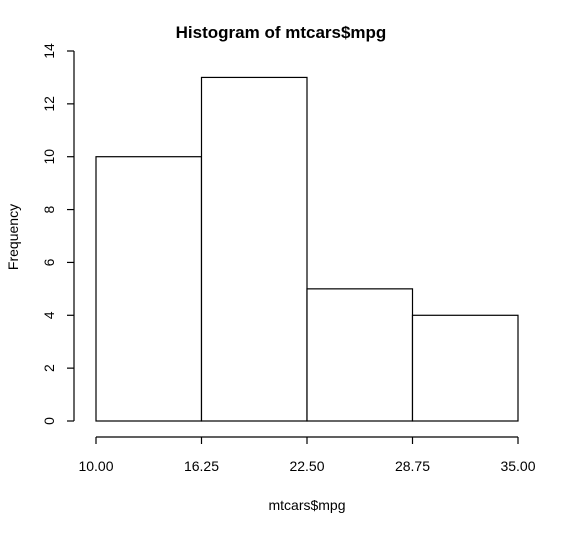 This screenshot has height=534, width=573. I want to click on x-axis-label: mtcars$mpg, so click(306, 505).